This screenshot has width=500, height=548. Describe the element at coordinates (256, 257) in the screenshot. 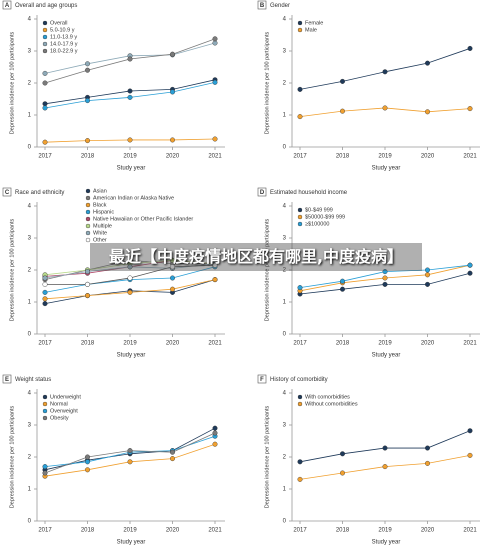

I see `overlay-banner: 最近【中度疫情地区都有哪里,中度疫病】` at that location.